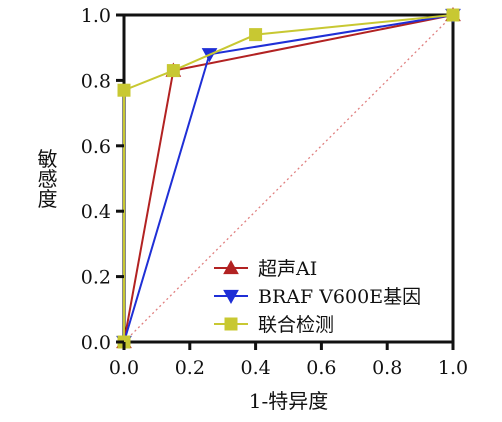 This screenshot has height=422, width=502. Describe the element at coordinates (190, 368) in the screenshot. I see `x-tick-label: 0.2` at that location.